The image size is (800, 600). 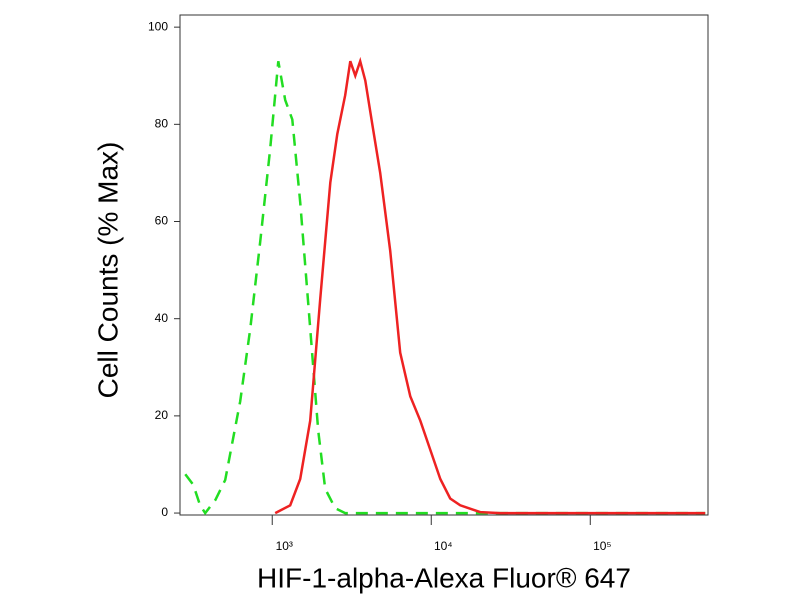 I want to click on y-tick-label: 80, so click(x=162, y=124).